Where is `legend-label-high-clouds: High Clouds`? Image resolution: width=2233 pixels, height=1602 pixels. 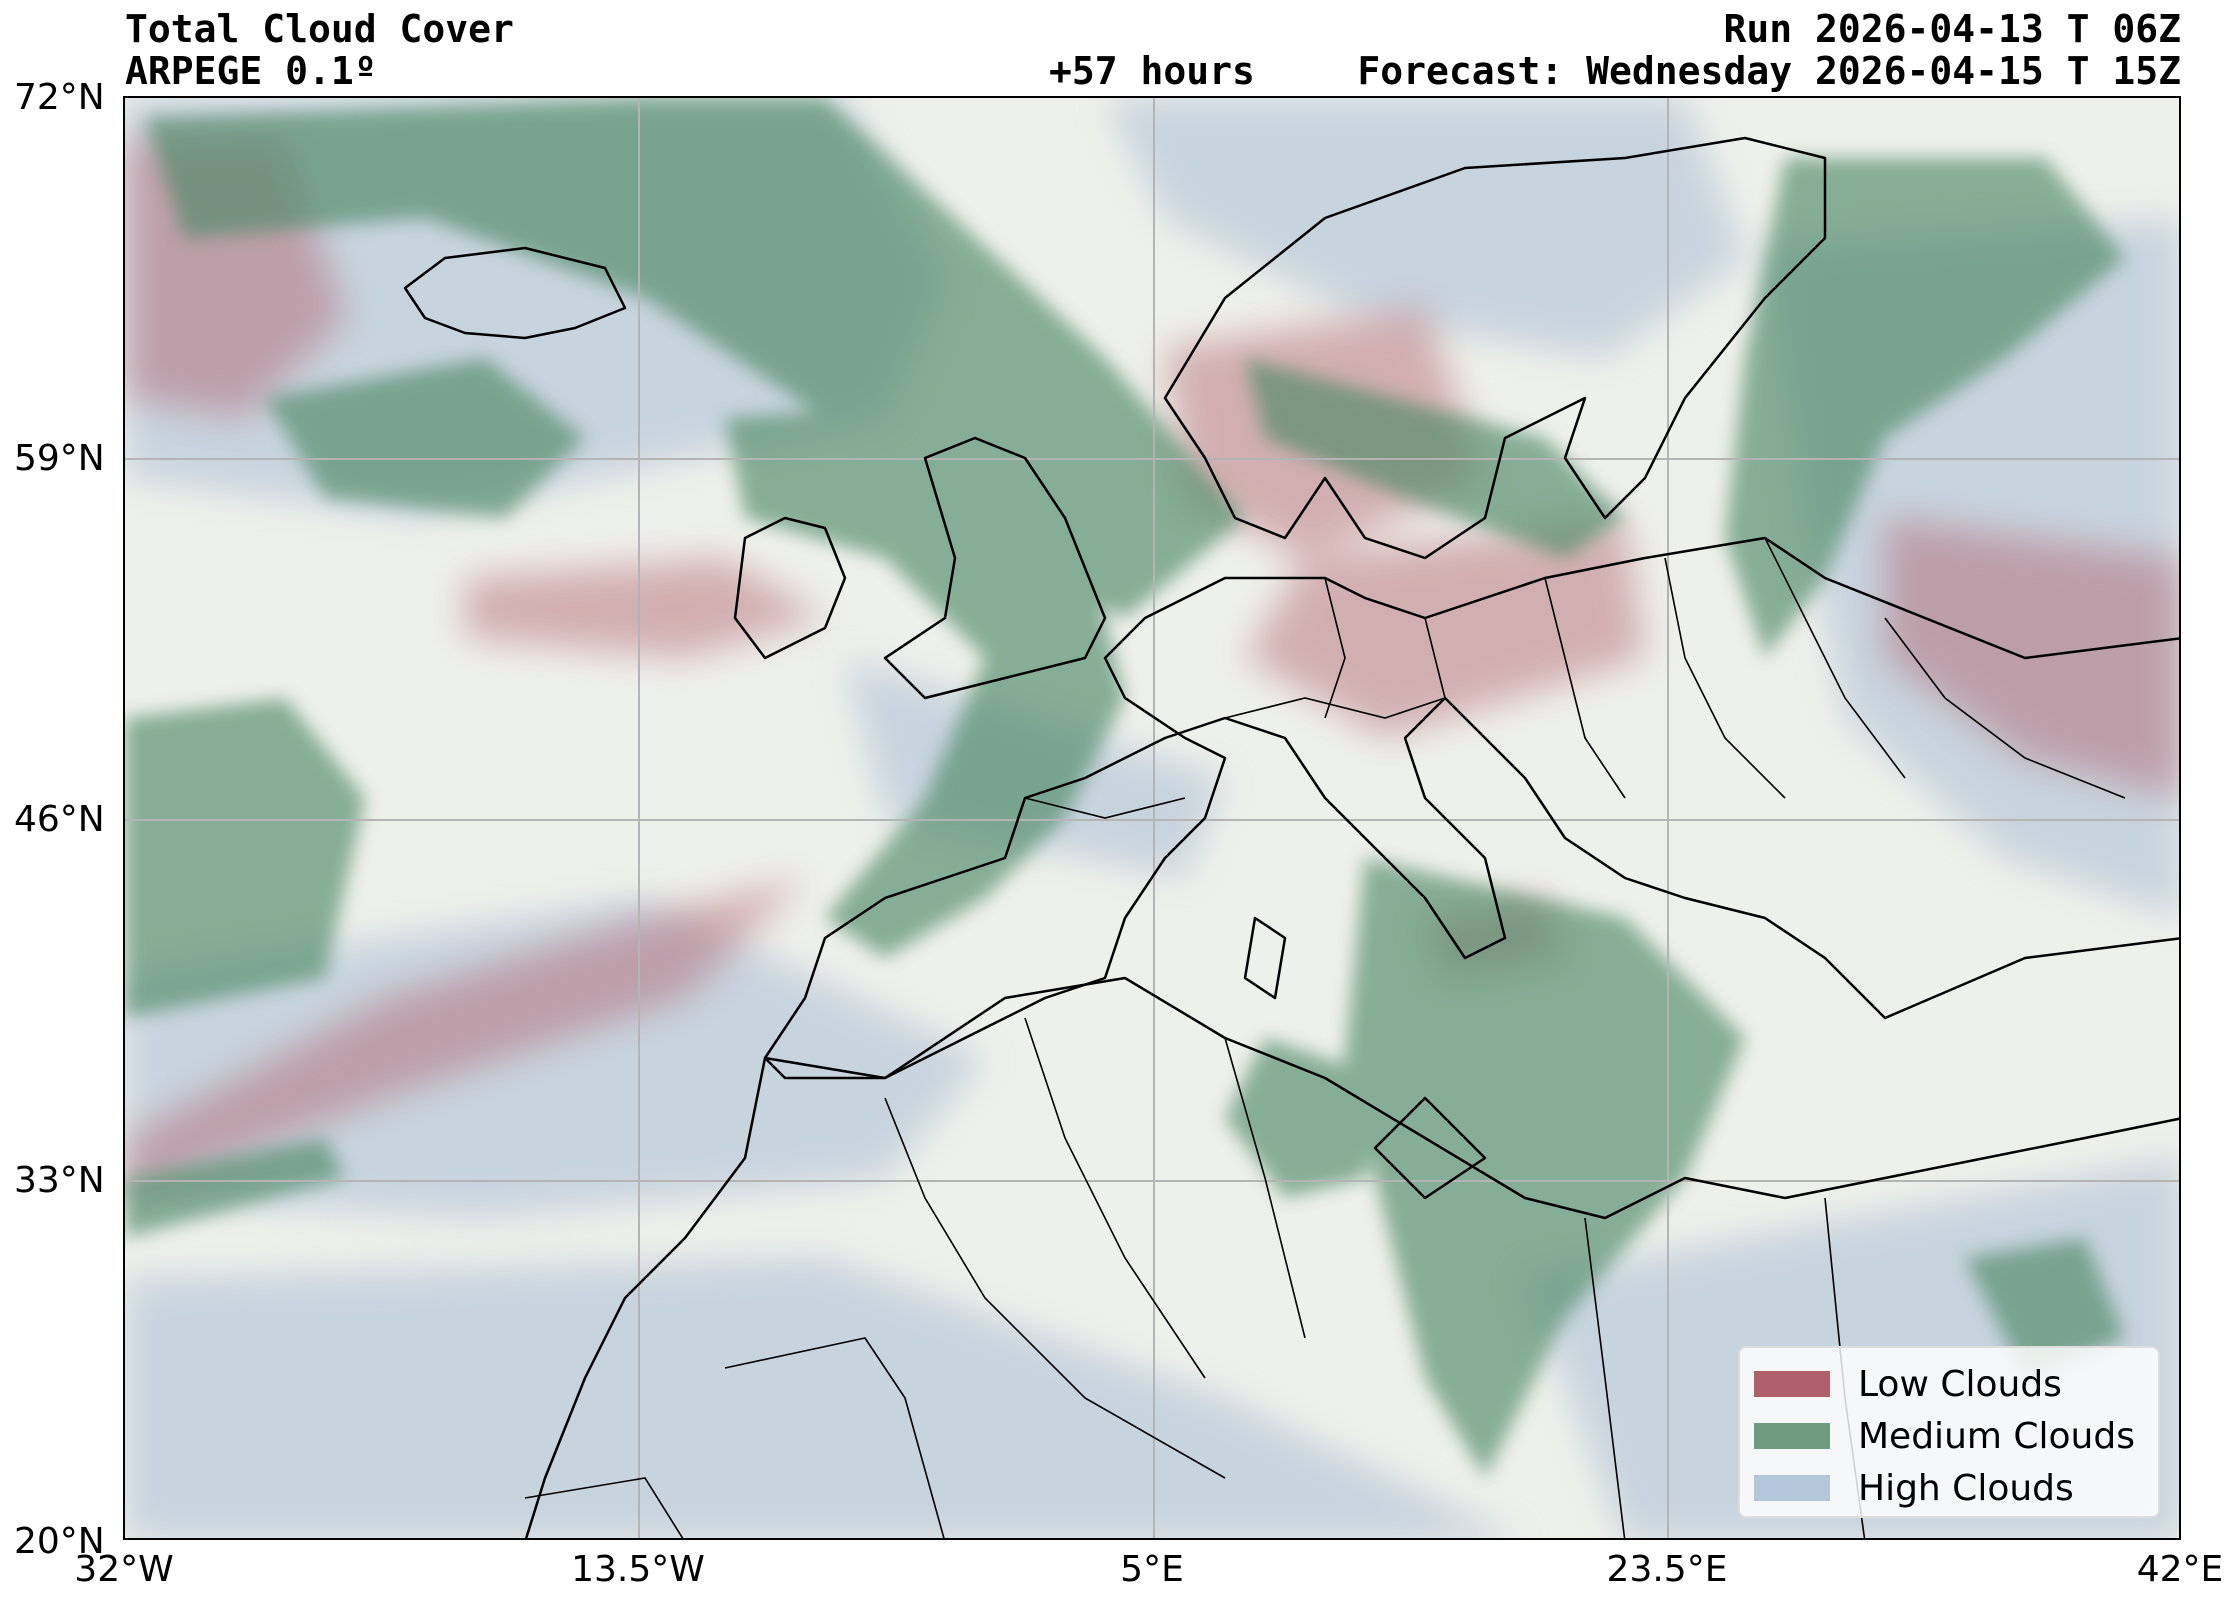 legend-label-high-clouds: High Clouds is located at coordinates (1966, 1488).